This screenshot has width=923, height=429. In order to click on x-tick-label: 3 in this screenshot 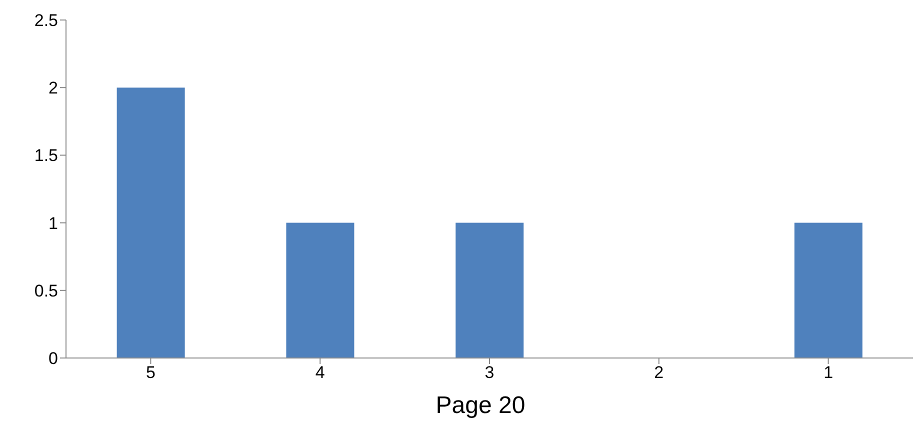, I will do `click(489, 372)`.